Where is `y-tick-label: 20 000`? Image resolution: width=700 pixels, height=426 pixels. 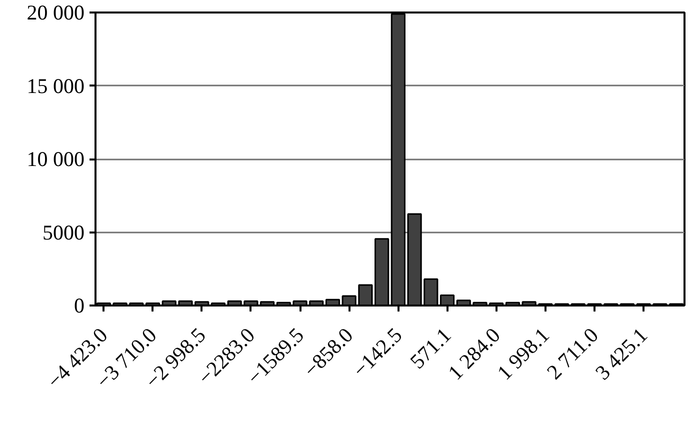
y-tick-label: 20 000 is located at coordinates (55, 12).